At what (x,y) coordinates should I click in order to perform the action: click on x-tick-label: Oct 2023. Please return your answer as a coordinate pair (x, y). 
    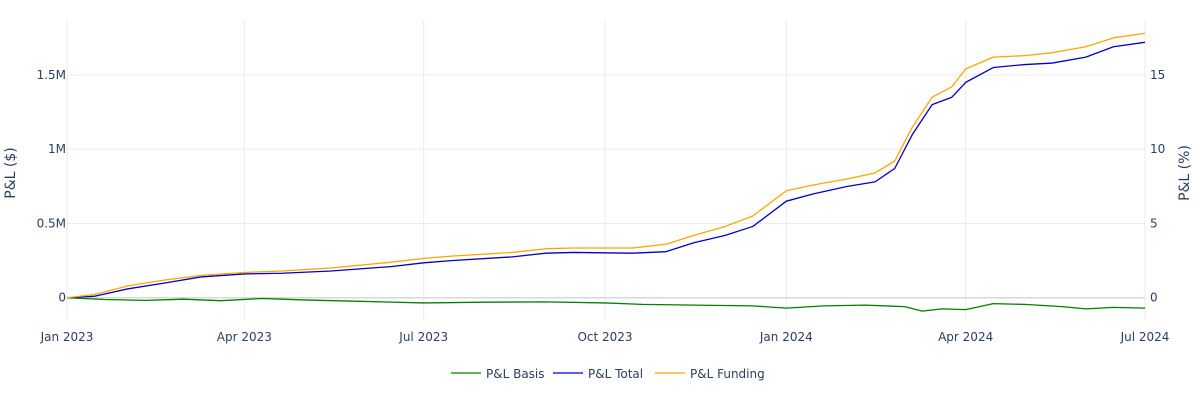
    Looking at the image, I should click on (604, 337).